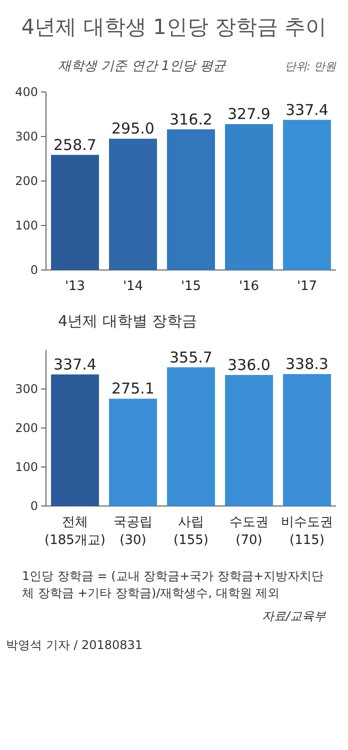  I want to click on chart-title: 4년제 대학별 장학금, so click(128, 321).